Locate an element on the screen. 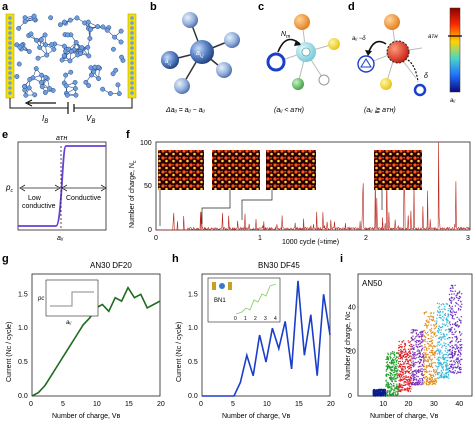 The image size is (474, 428). panel-h-letter: h is located at coordinates (175, 259).